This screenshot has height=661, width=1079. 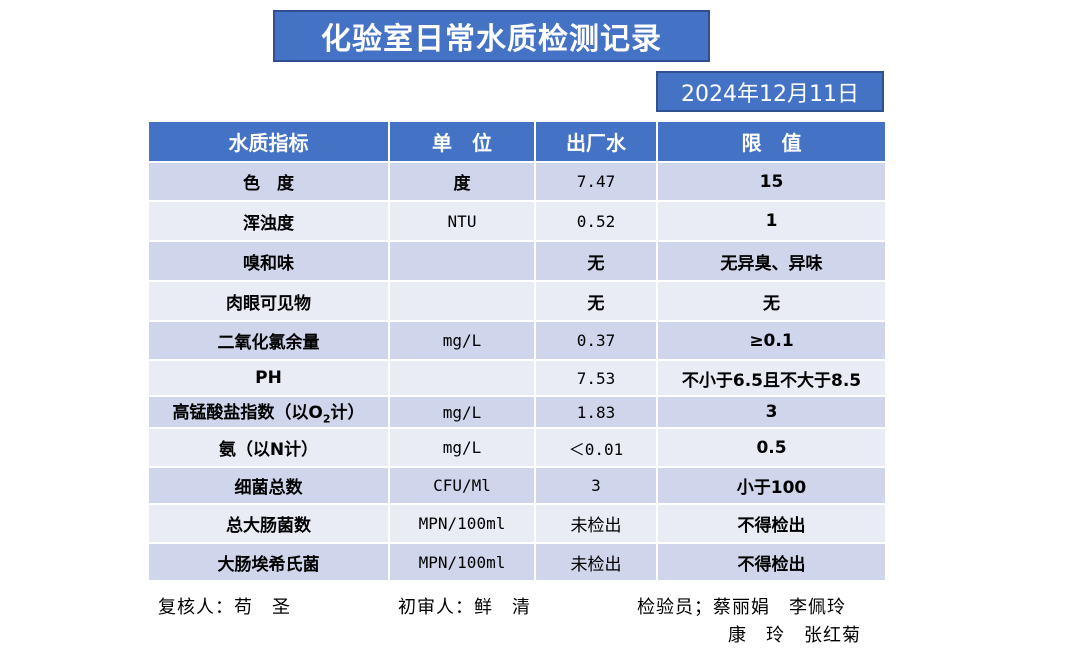 I want to click on table-row: 氨（以N计） mg/L ＜0.01 0.5, so click(x=517, y=447).